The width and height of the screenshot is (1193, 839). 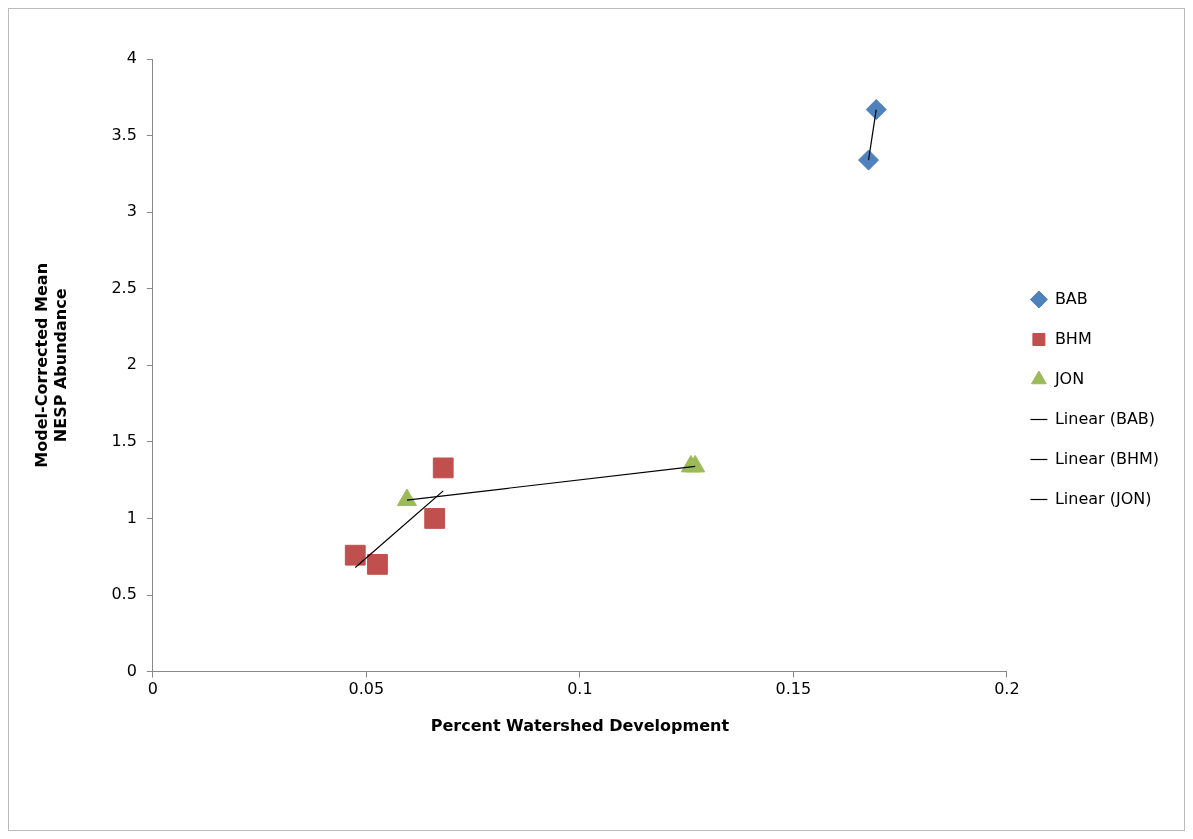 I want to click on y-axis-title: Model-Corrected Mean NESP Abundance, so click(x=50, y=365).